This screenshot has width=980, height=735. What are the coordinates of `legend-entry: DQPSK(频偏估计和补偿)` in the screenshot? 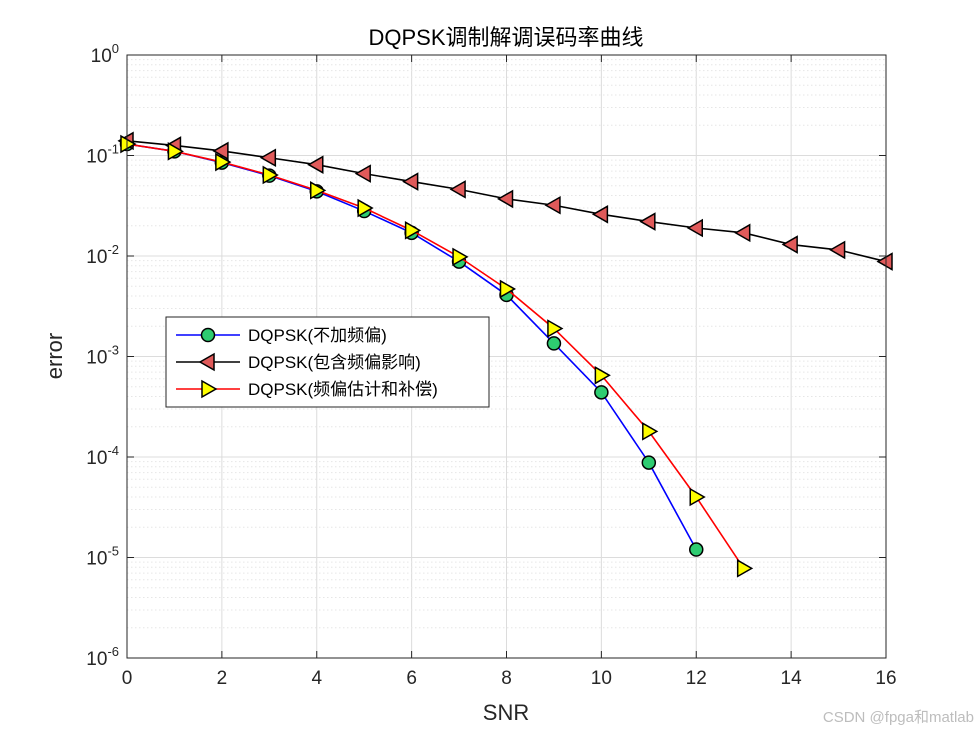 It's located at (307, 389).